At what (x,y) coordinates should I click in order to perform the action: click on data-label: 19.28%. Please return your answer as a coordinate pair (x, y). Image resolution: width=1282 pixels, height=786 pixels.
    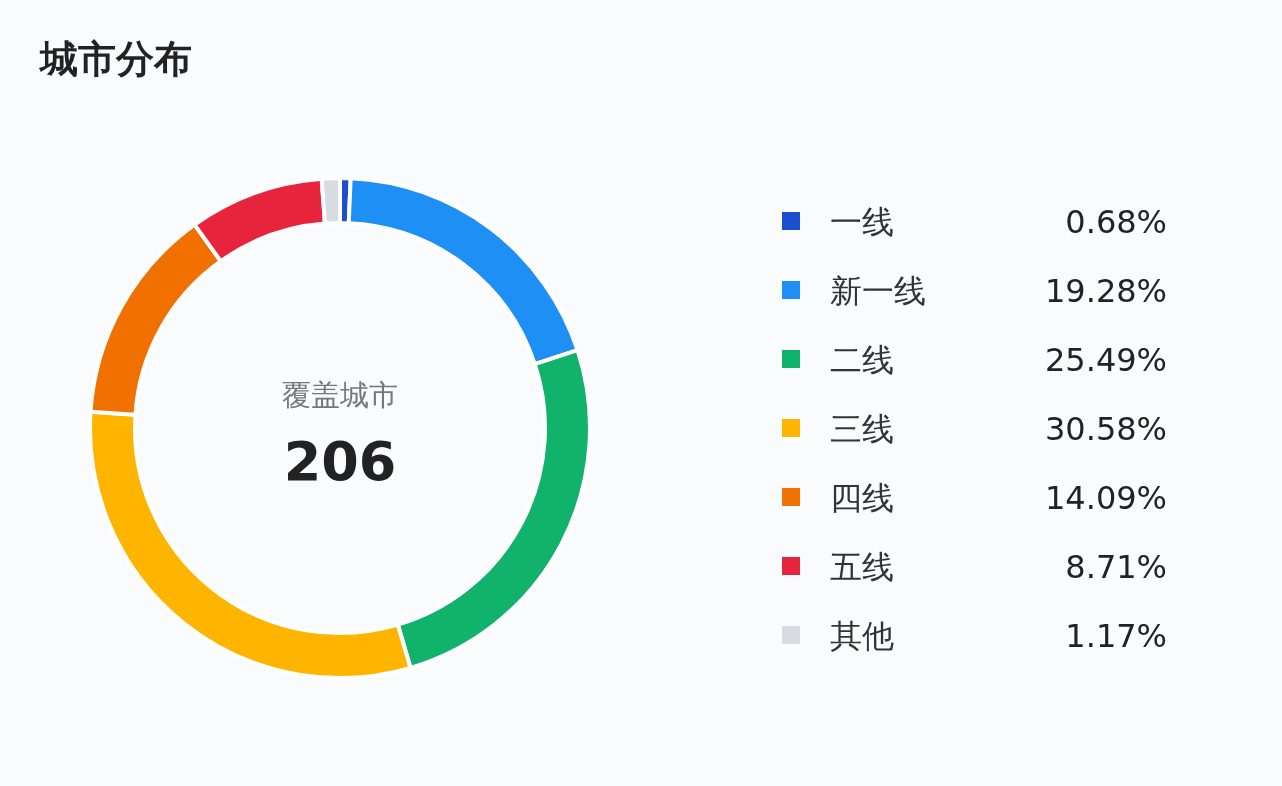
    Looking at the image, I should click on (1105, 291).